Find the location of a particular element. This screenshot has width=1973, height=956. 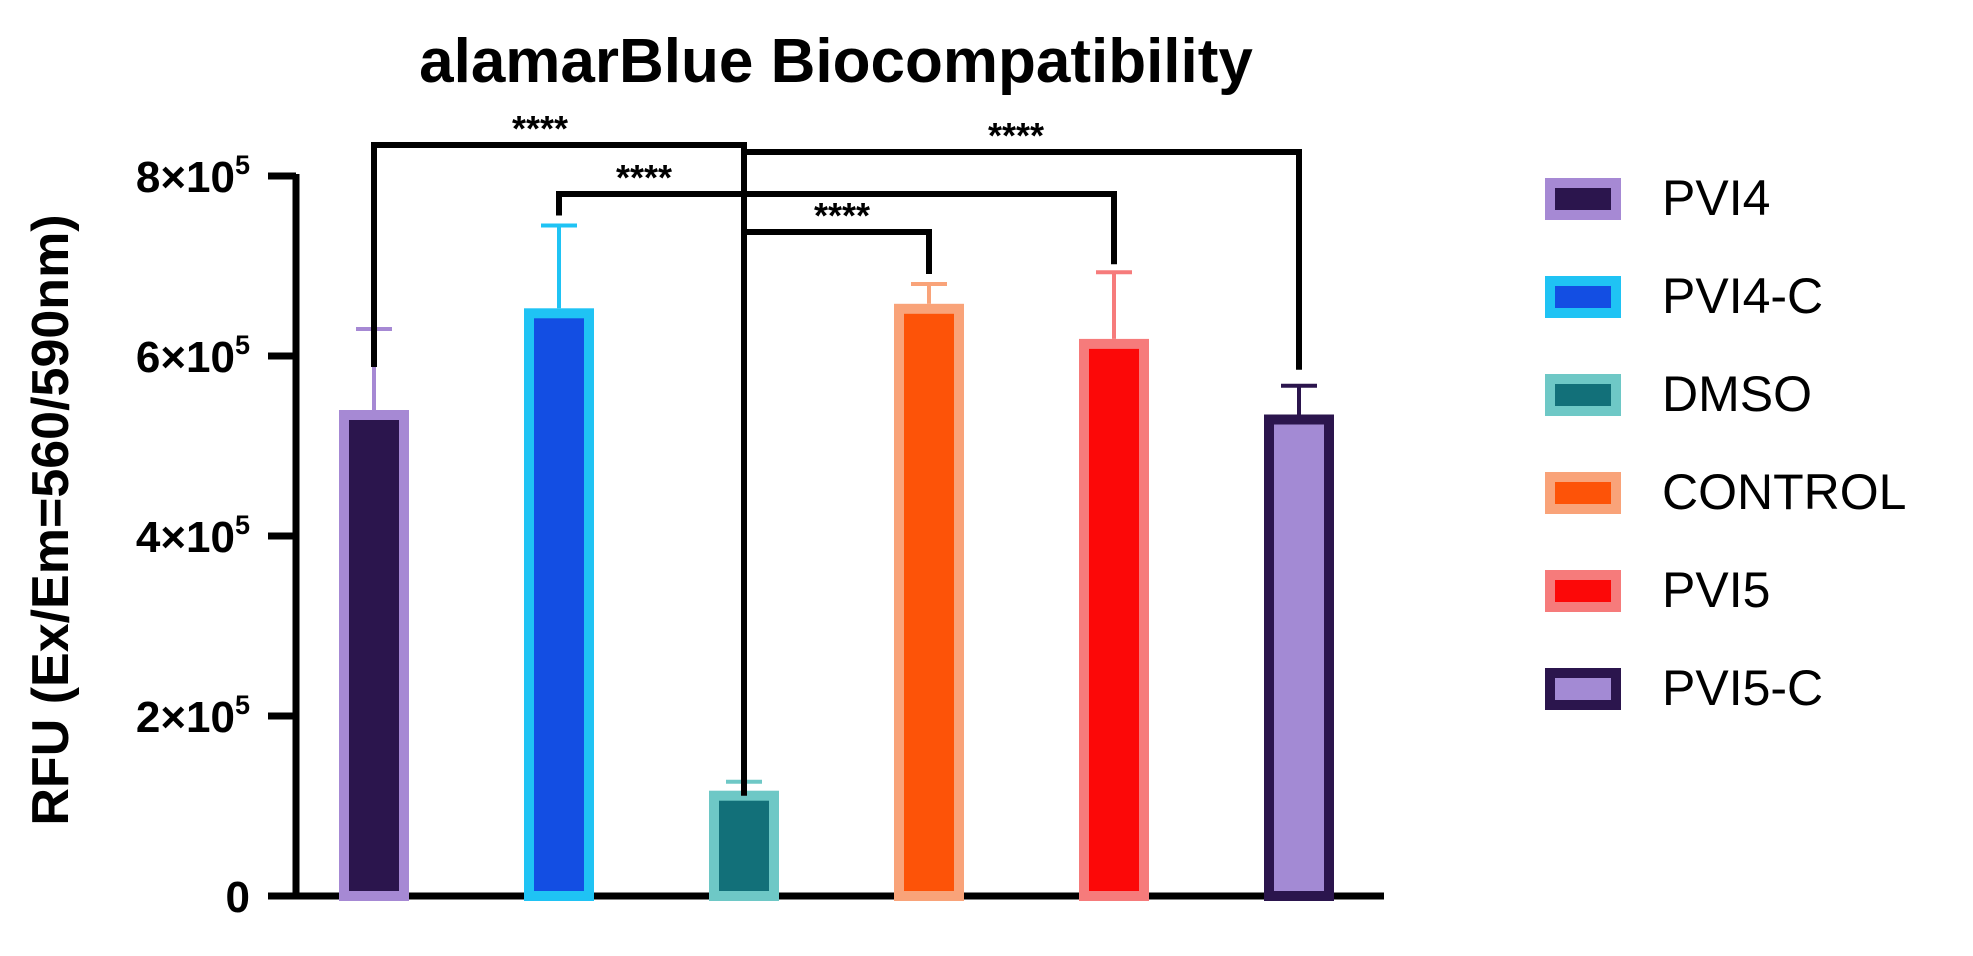

legend-label: PVI5-C is located at coordinates (1742, 688).